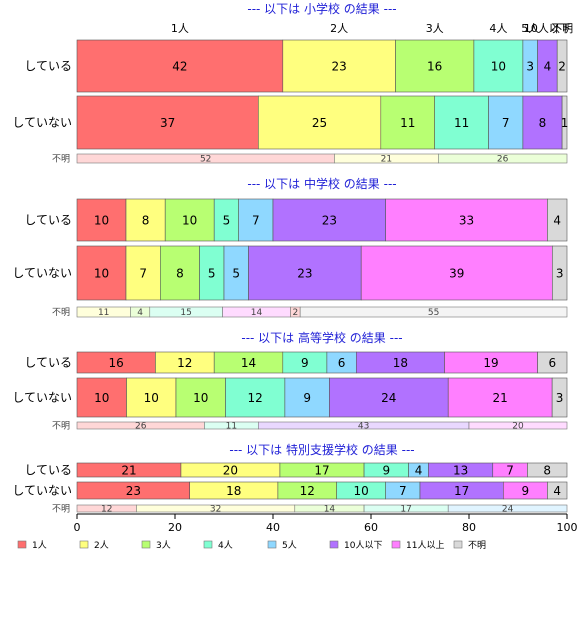 This screenshot has width=580, height=636. What do you see at coordinates (319, 123) in the screenshot?
I see `data-label: 25` at bounding box center [319, 123].